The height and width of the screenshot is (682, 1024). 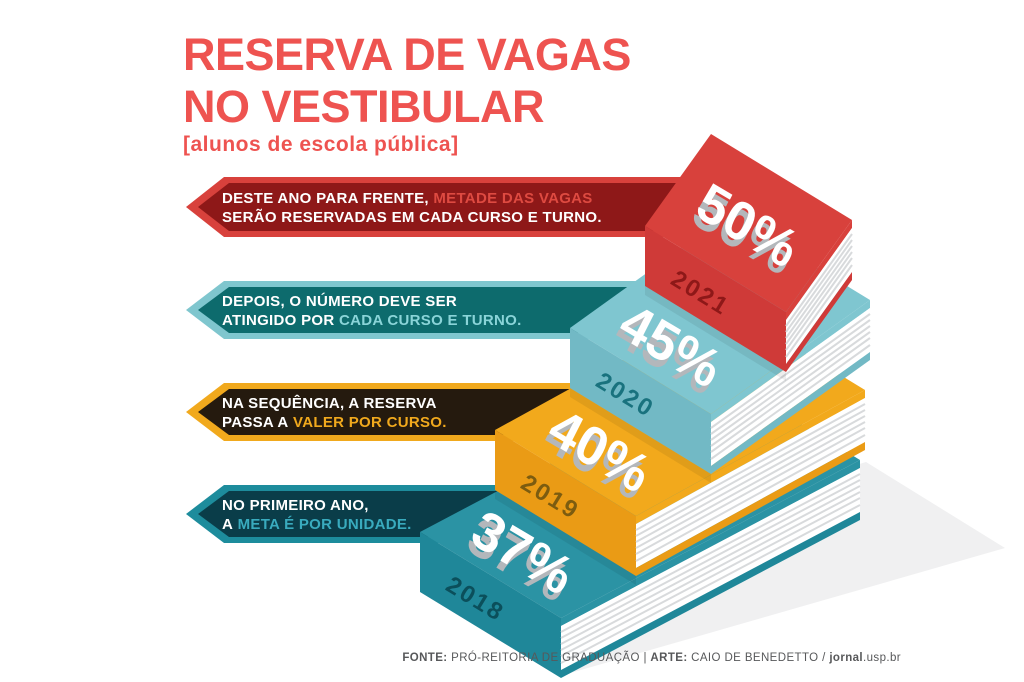 I want to click on banner-2018-line2: A META É POR UNIDADE., so click(x=317, y=524).